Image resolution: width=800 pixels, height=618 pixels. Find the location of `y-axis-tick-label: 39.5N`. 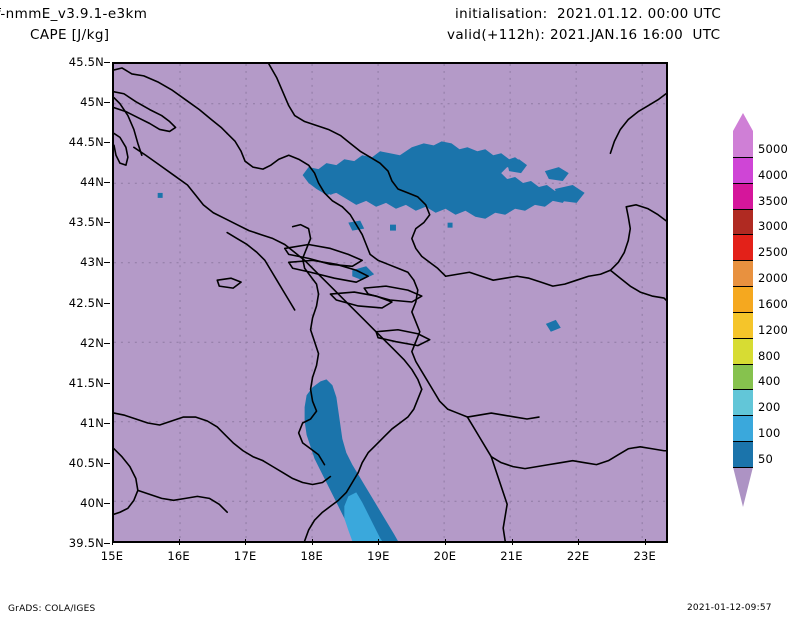

y-axis-tick-label: 39.5N is located at coordinates (86, 543).